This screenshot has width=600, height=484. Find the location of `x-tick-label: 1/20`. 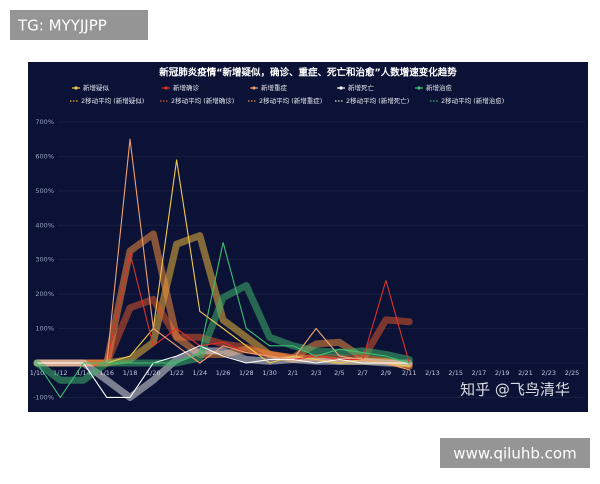

x-tick-label: 1/20 is located at coordinates (153, 373).